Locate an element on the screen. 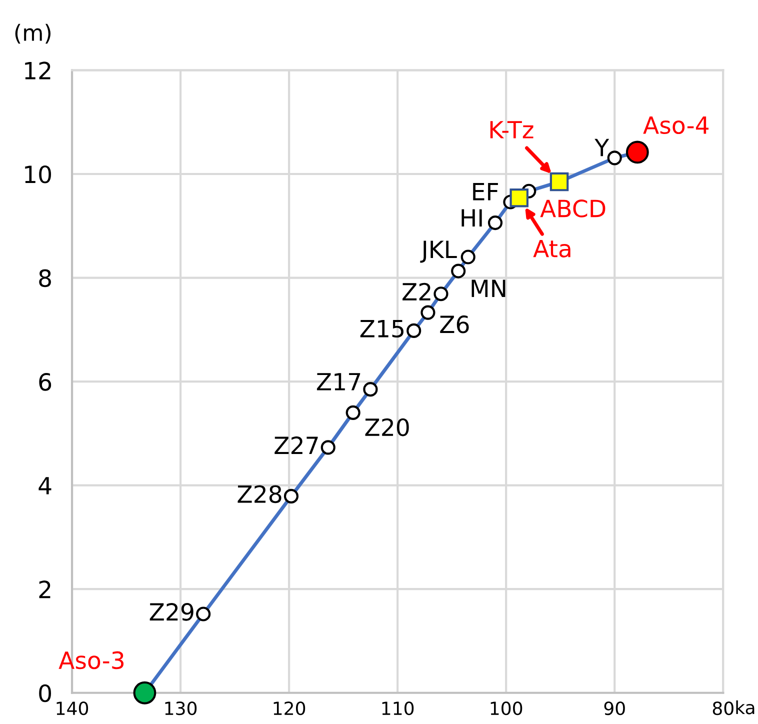 This screenshot has width=758, height=724. annotation: HI is located at coordinates (472, 218).